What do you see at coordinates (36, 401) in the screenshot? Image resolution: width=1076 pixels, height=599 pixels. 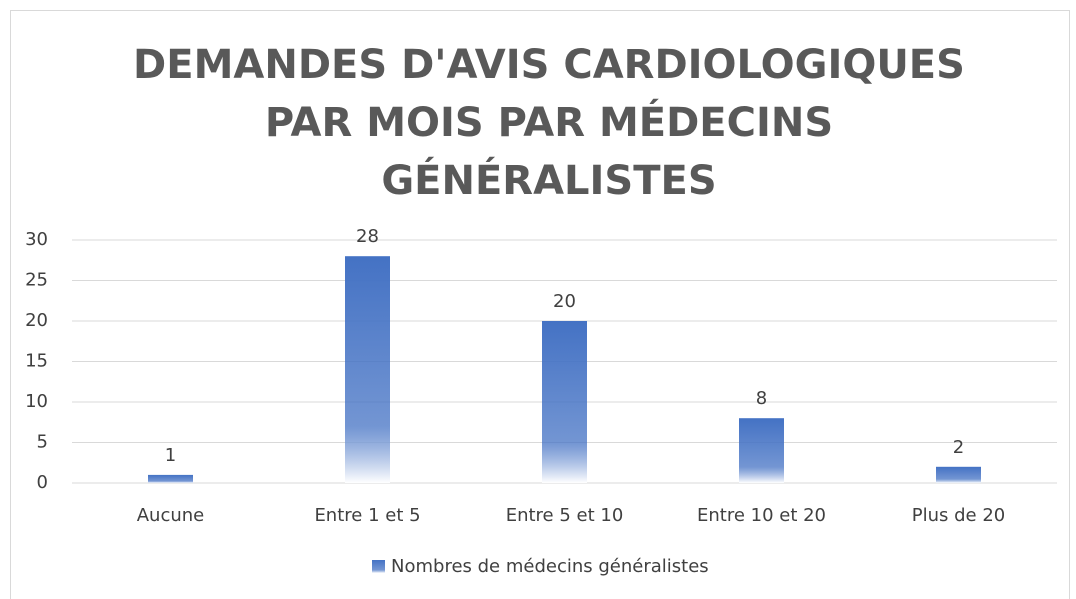 I see `y-tick-label: 10` at bounding box center [36, 401].